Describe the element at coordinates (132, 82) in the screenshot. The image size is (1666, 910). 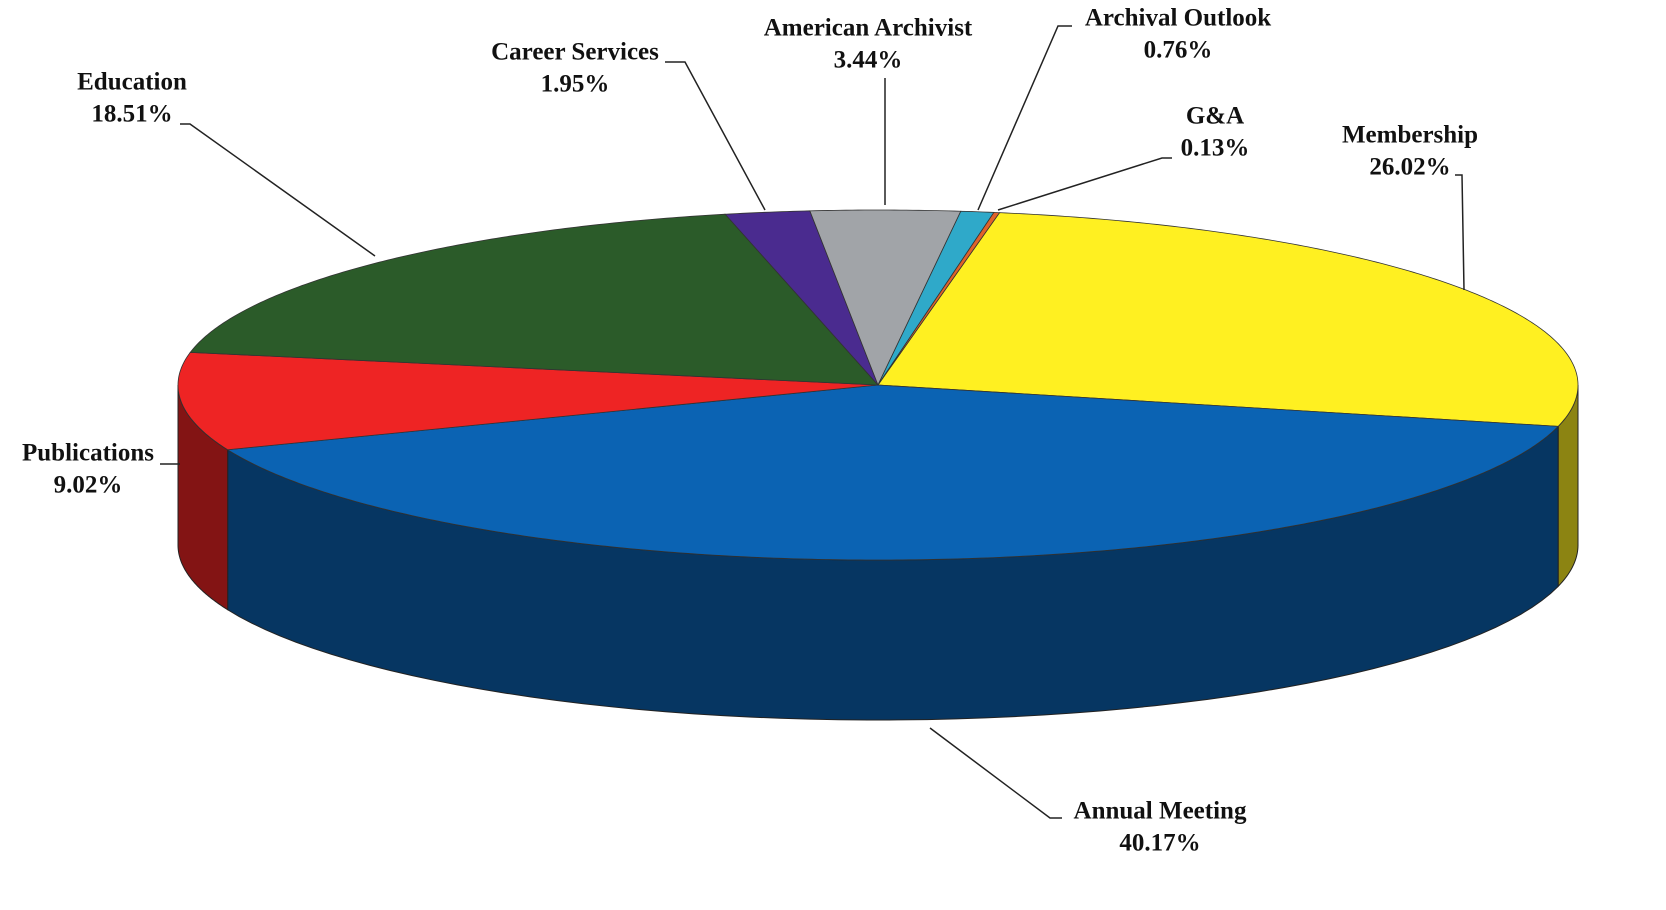
I see `slice-label: Education` at that location.